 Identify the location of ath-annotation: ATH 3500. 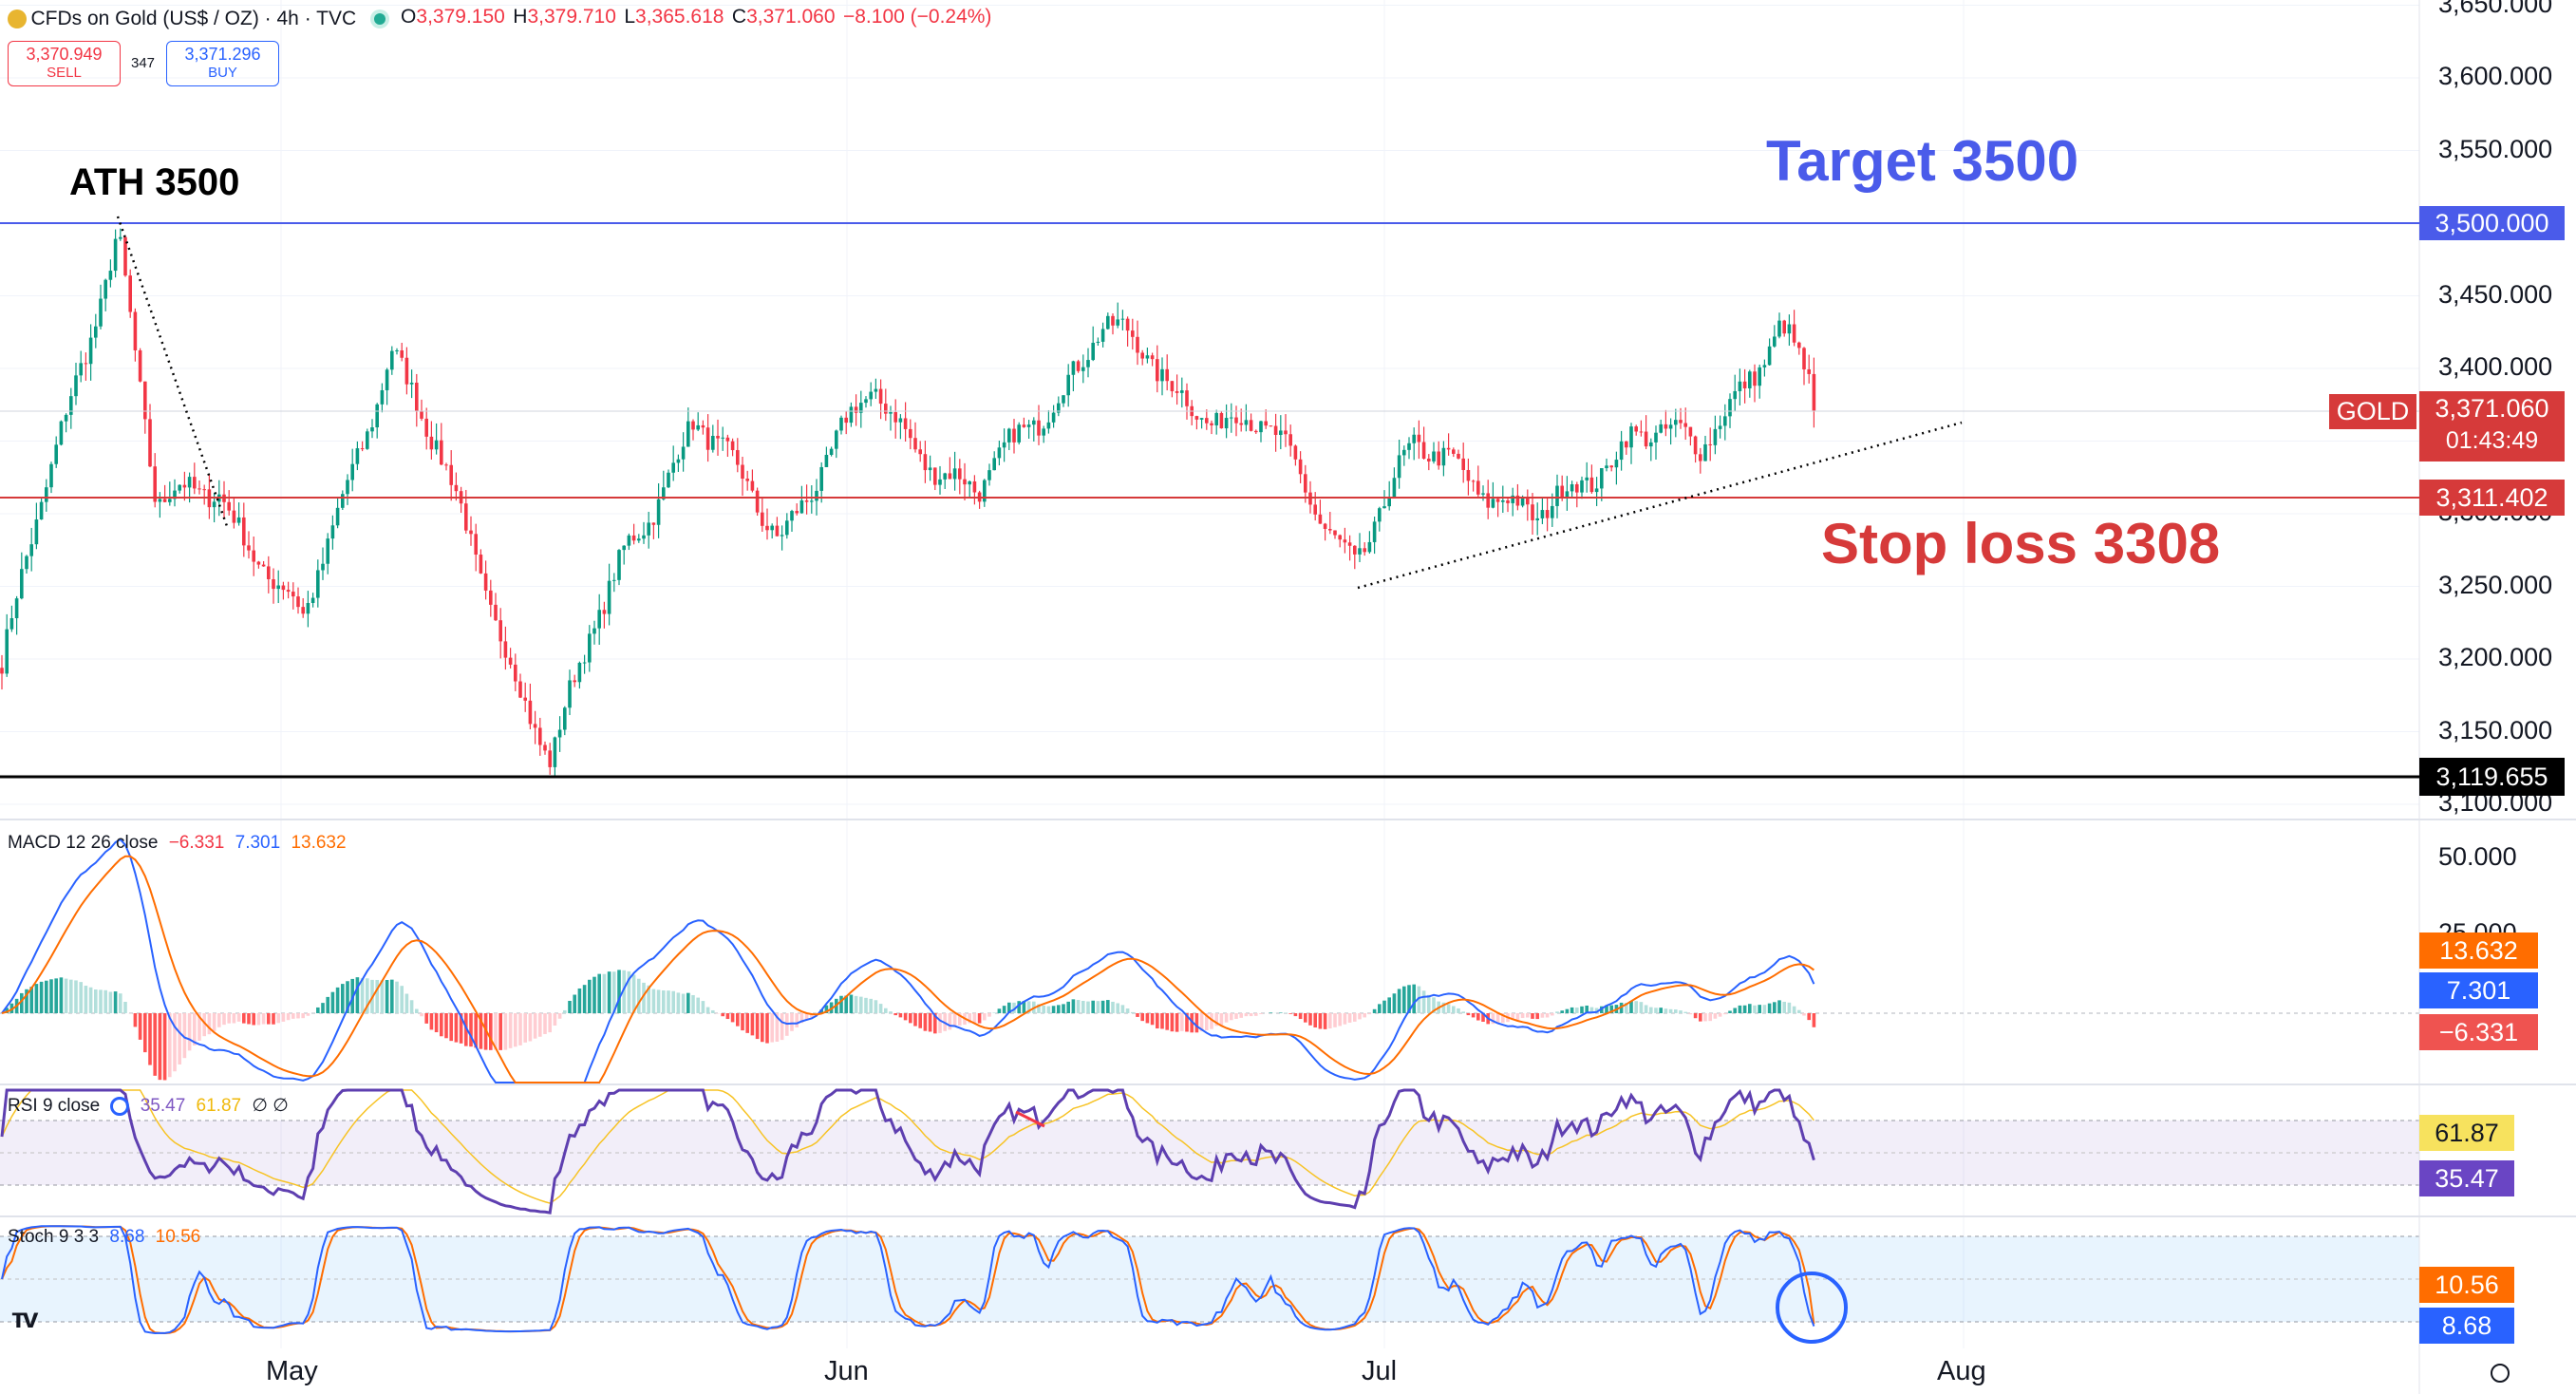
(154, 182).